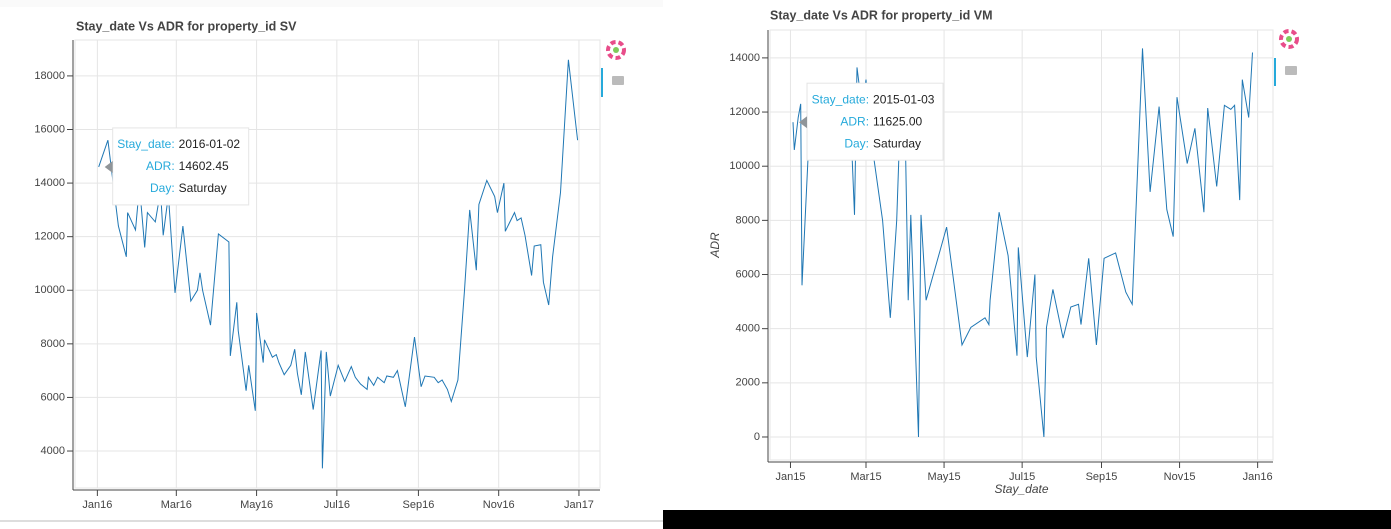 This screenshot has height=529, width=1391. I want to click on chart-title: Stay_date Vs ADR for property_id VM, so click(881, 15).